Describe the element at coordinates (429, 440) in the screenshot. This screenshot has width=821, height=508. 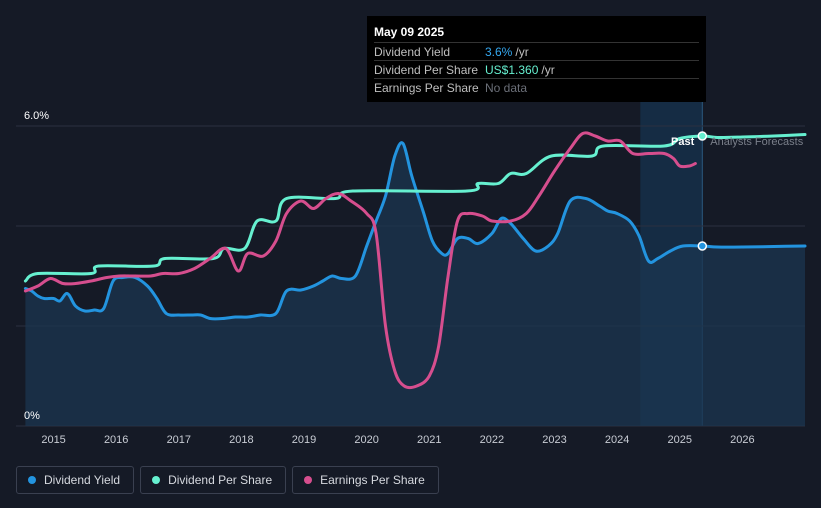
I see `x-tick-label: 2021` at that location.